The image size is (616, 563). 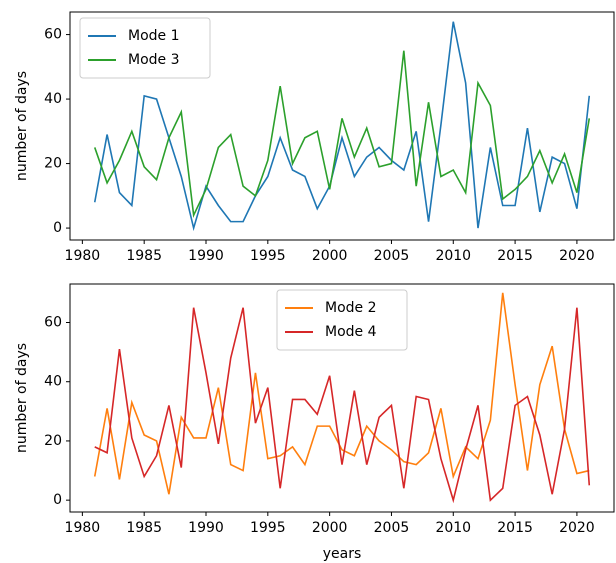 I want to click on legend-label: Mode 3, so click(x=154, y=60).